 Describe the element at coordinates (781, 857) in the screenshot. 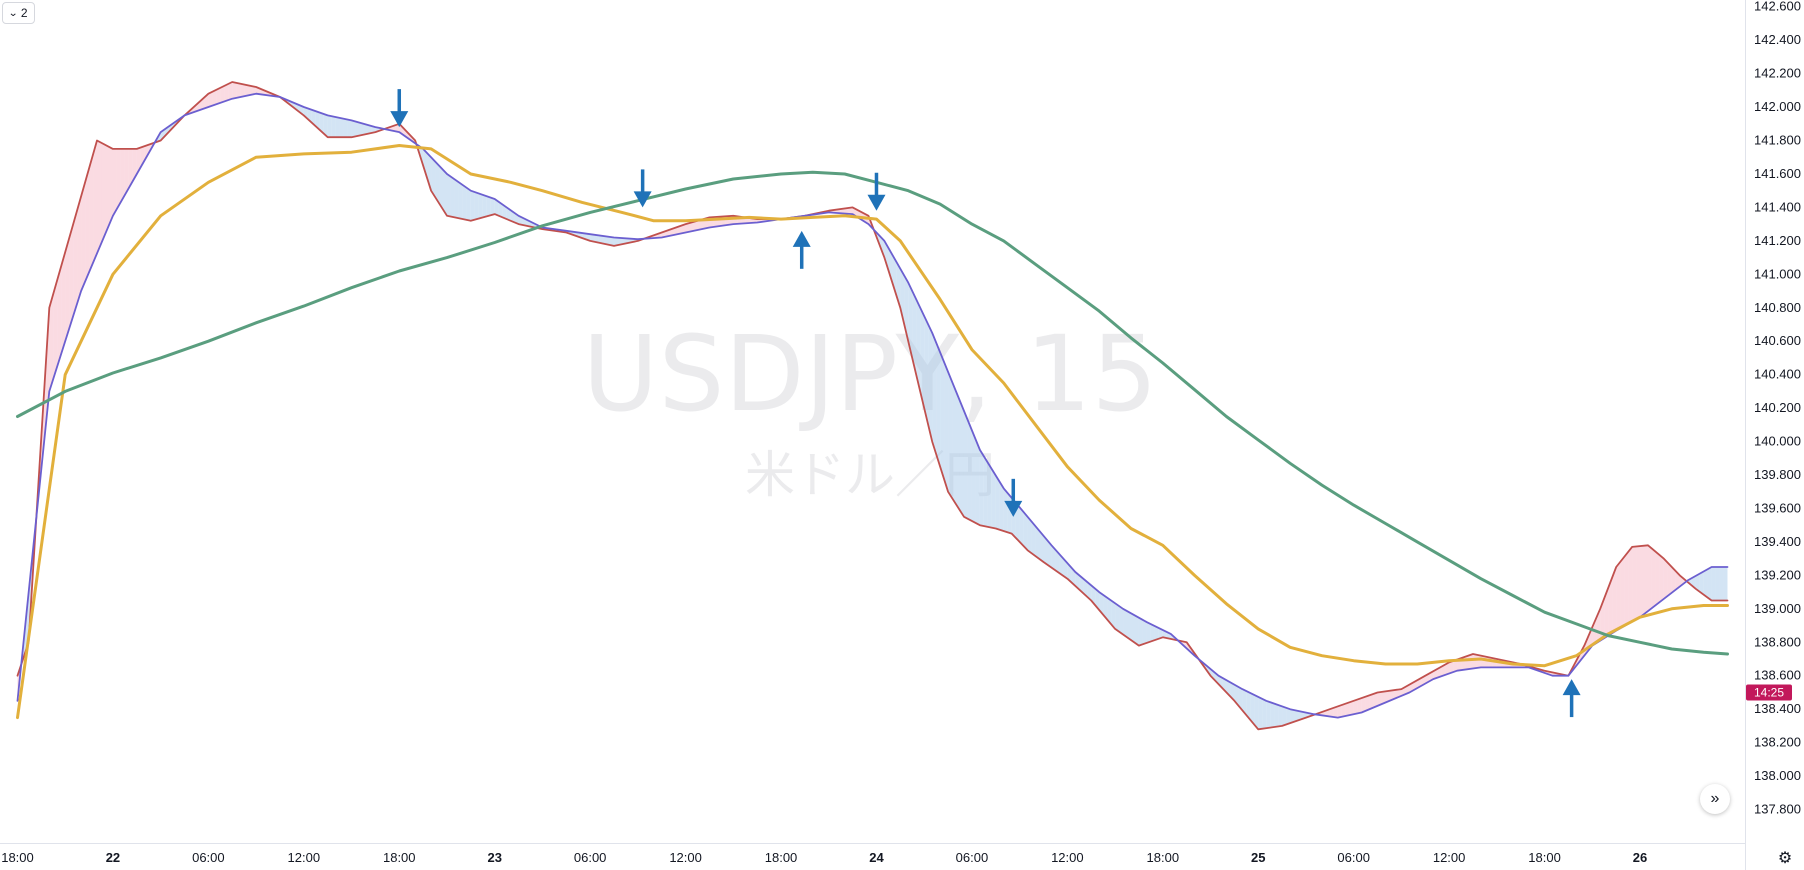

I see `time-tick-label: 18:00` at that location.